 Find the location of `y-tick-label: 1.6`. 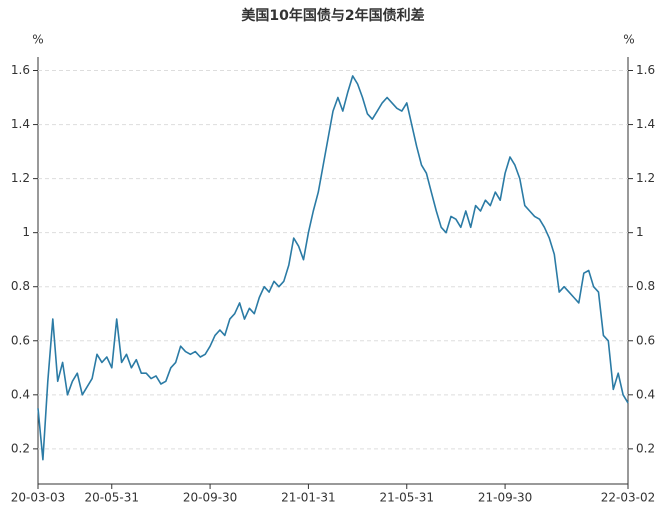

y-tick-label: 1.6 is located at coordinates (20, 70).